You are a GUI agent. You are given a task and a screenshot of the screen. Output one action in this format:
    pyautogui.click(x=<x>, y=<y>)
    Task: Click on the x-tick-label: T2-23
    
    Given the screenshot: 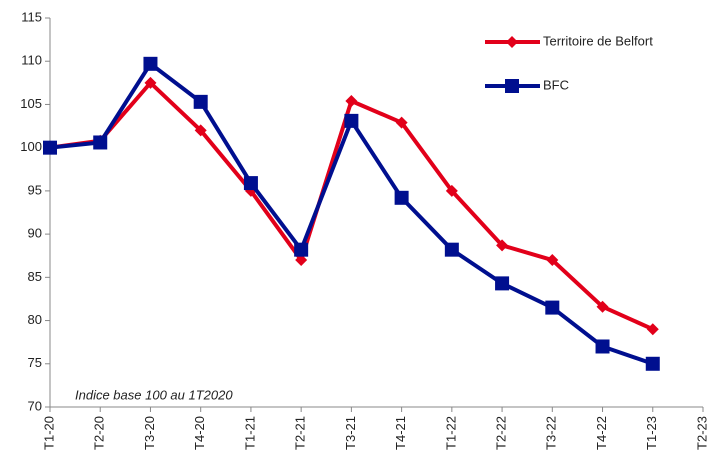 What is the action you would take?
    pyautogui.click(x=701, y=433)
    